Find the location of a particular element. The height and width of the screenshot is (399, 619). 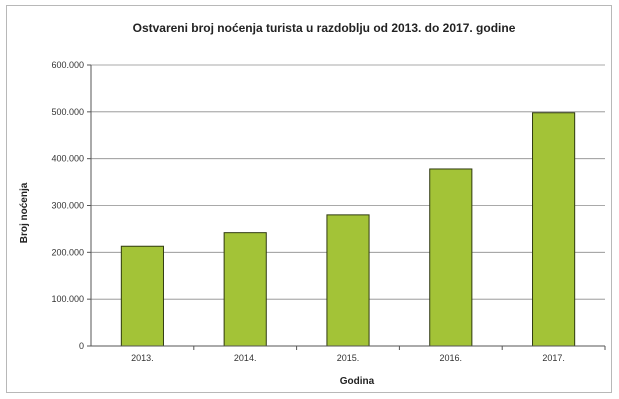

x-tick-label: 2017. is located at coordinates (553, 358).